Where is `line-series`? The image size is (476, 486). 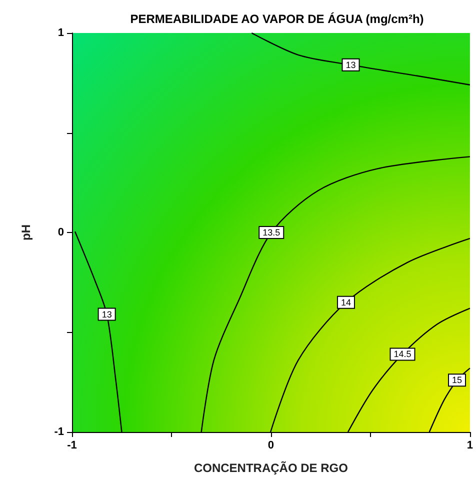
line-series is located at coordinates (361, 59).